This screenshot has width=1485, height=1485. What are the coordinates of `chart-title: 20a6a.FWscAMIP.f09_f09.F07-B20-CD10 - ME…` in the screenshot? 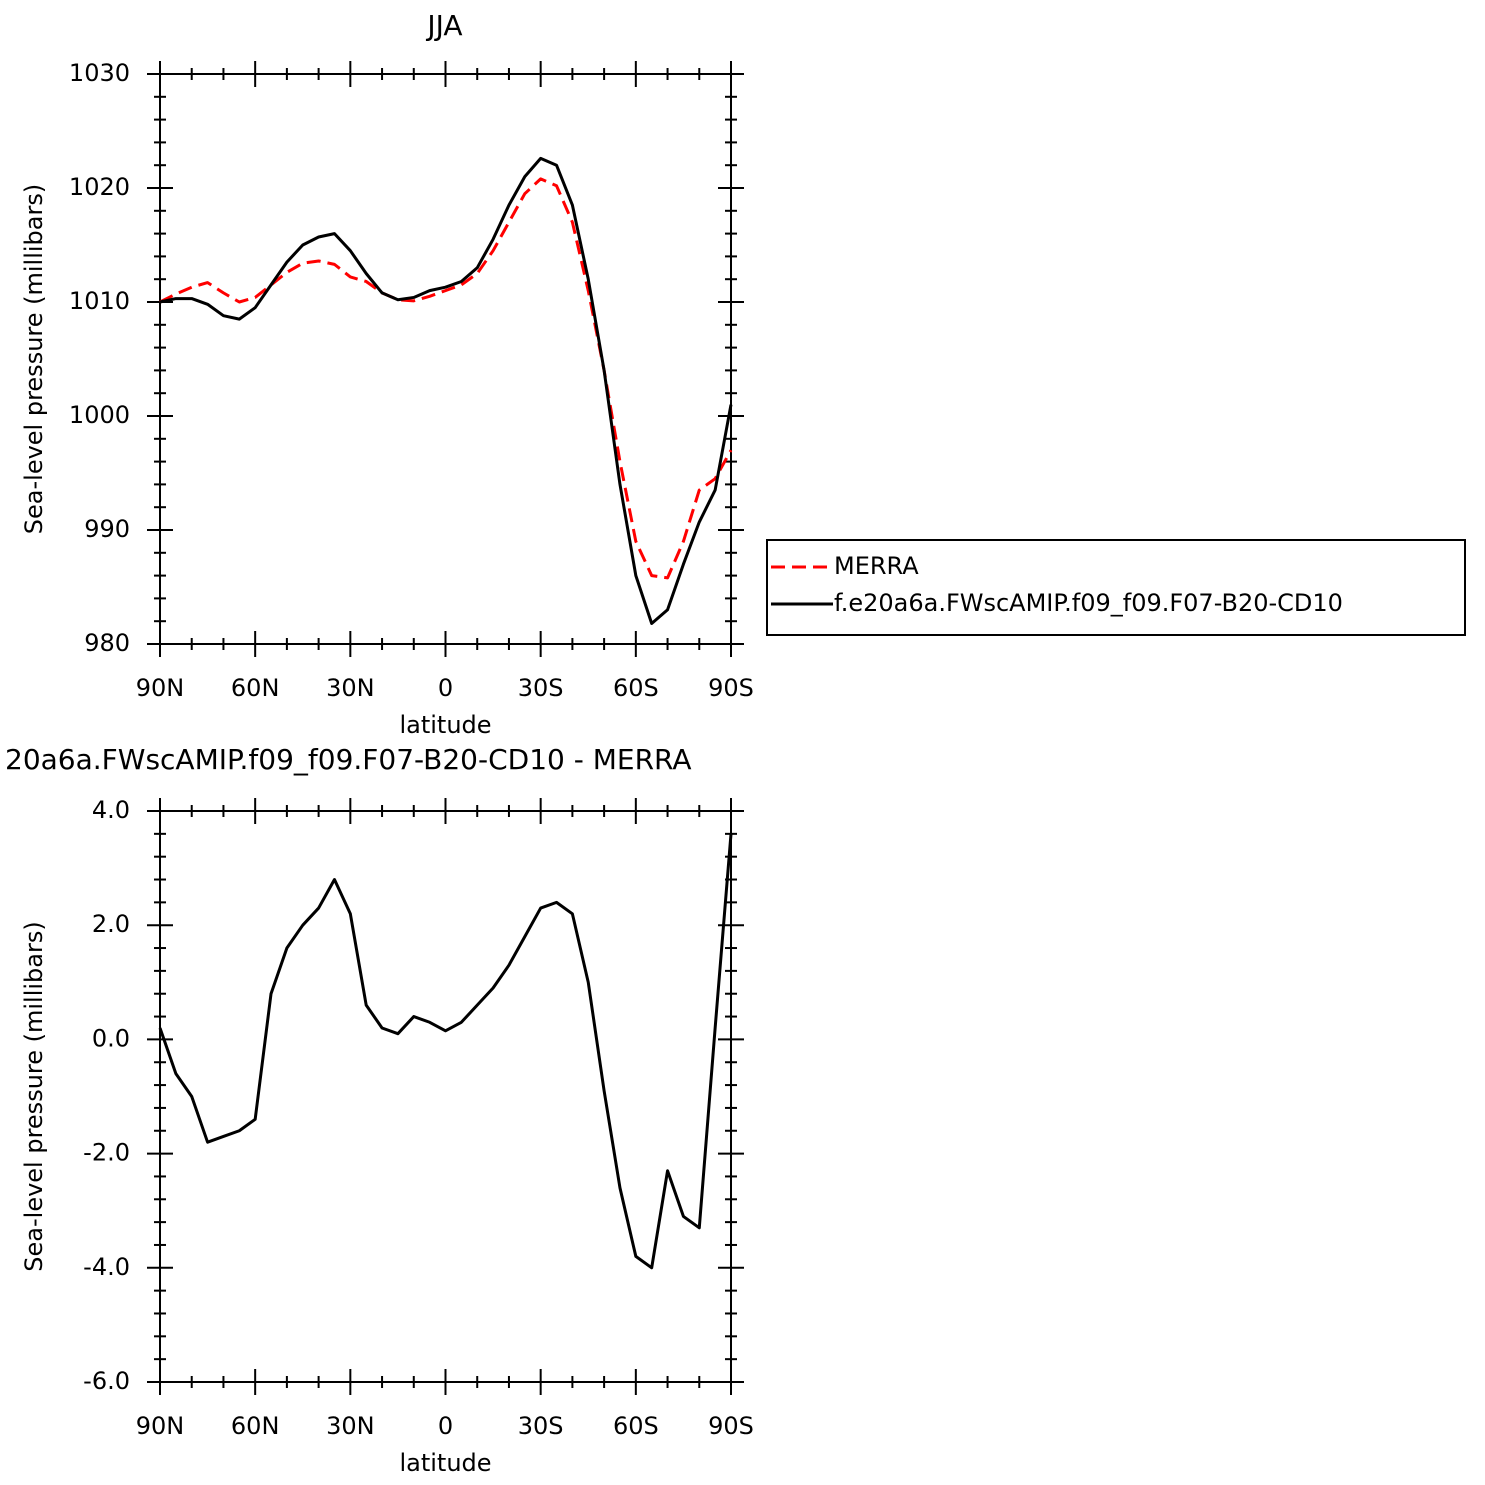 It's located at (348, 759).